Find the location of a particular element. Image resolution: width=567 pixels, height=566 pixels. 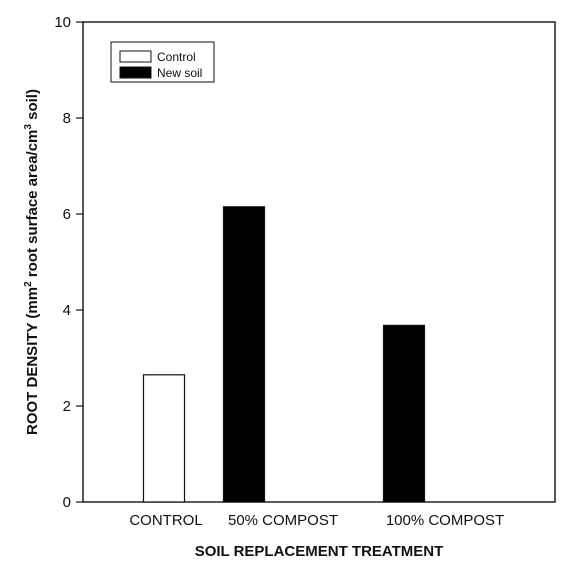

y-tick-label: 10 is located at coordinates (62, 22).